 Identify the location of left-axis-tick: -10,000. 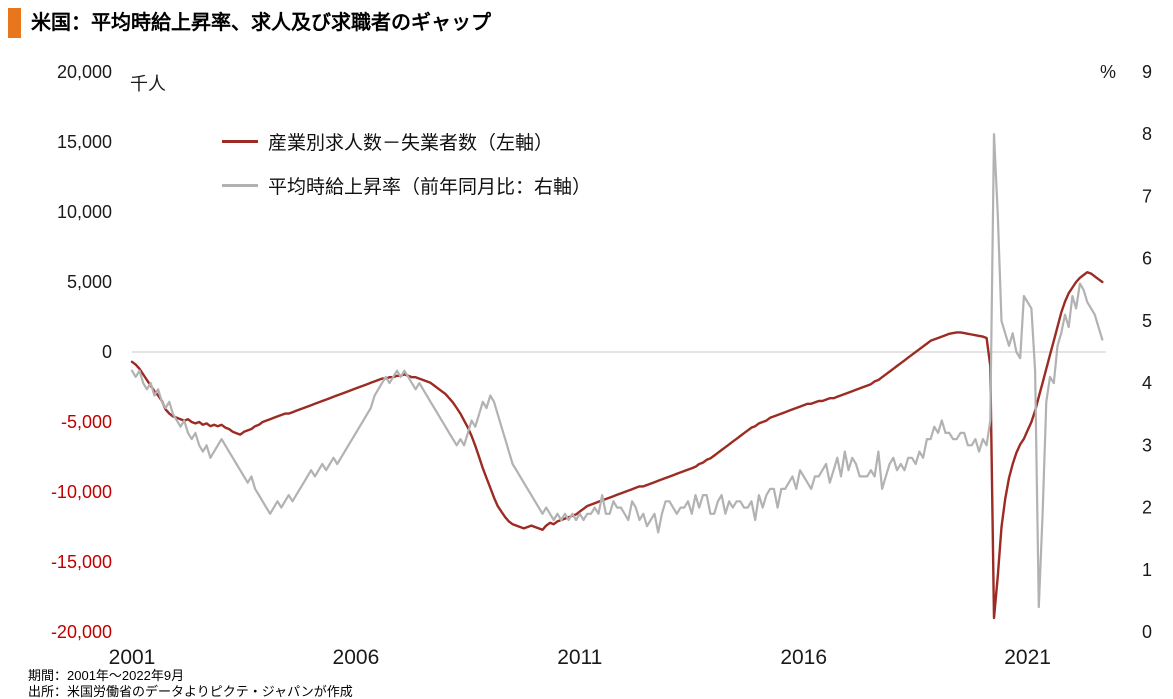
(81, 492).